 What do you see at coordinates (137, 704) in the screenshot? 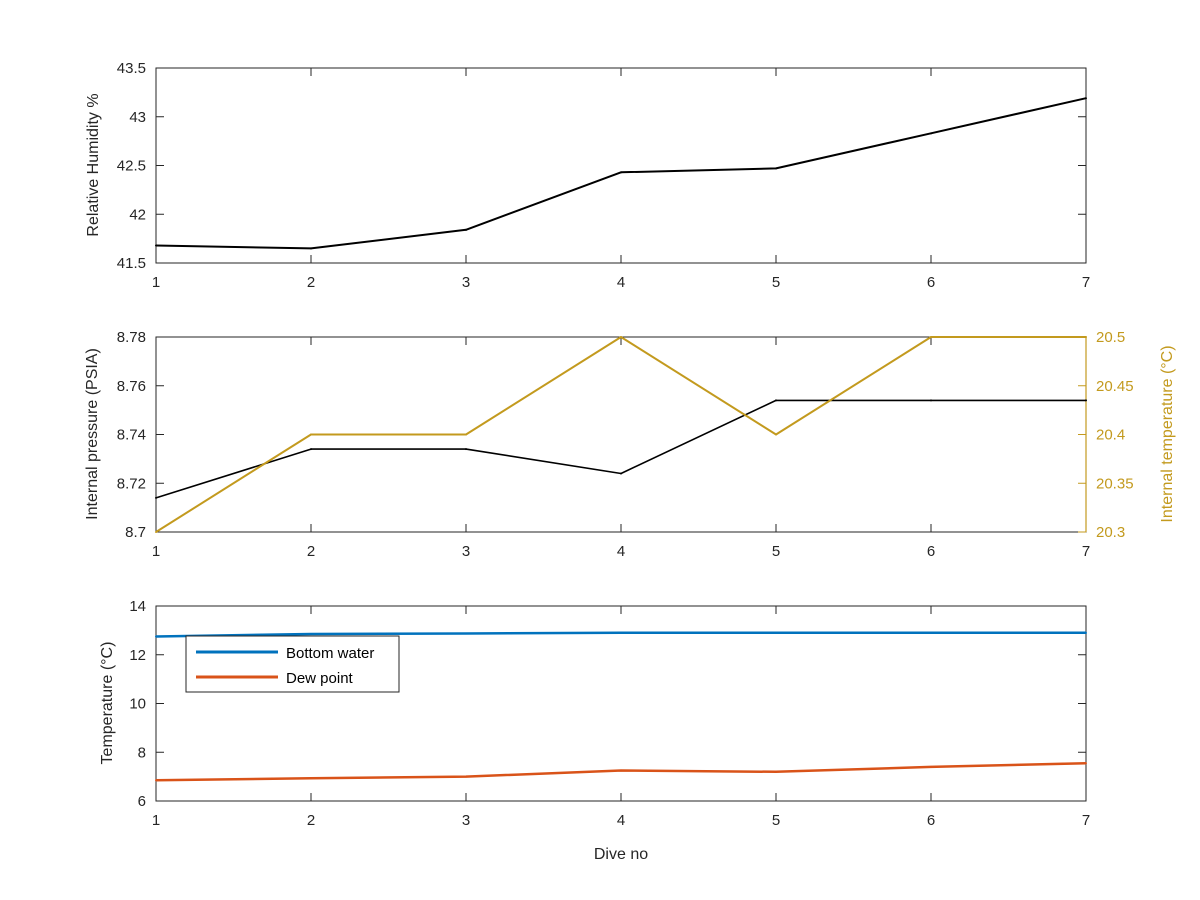
I see `y-tick-label: 10` at bounding box center [137, 704].